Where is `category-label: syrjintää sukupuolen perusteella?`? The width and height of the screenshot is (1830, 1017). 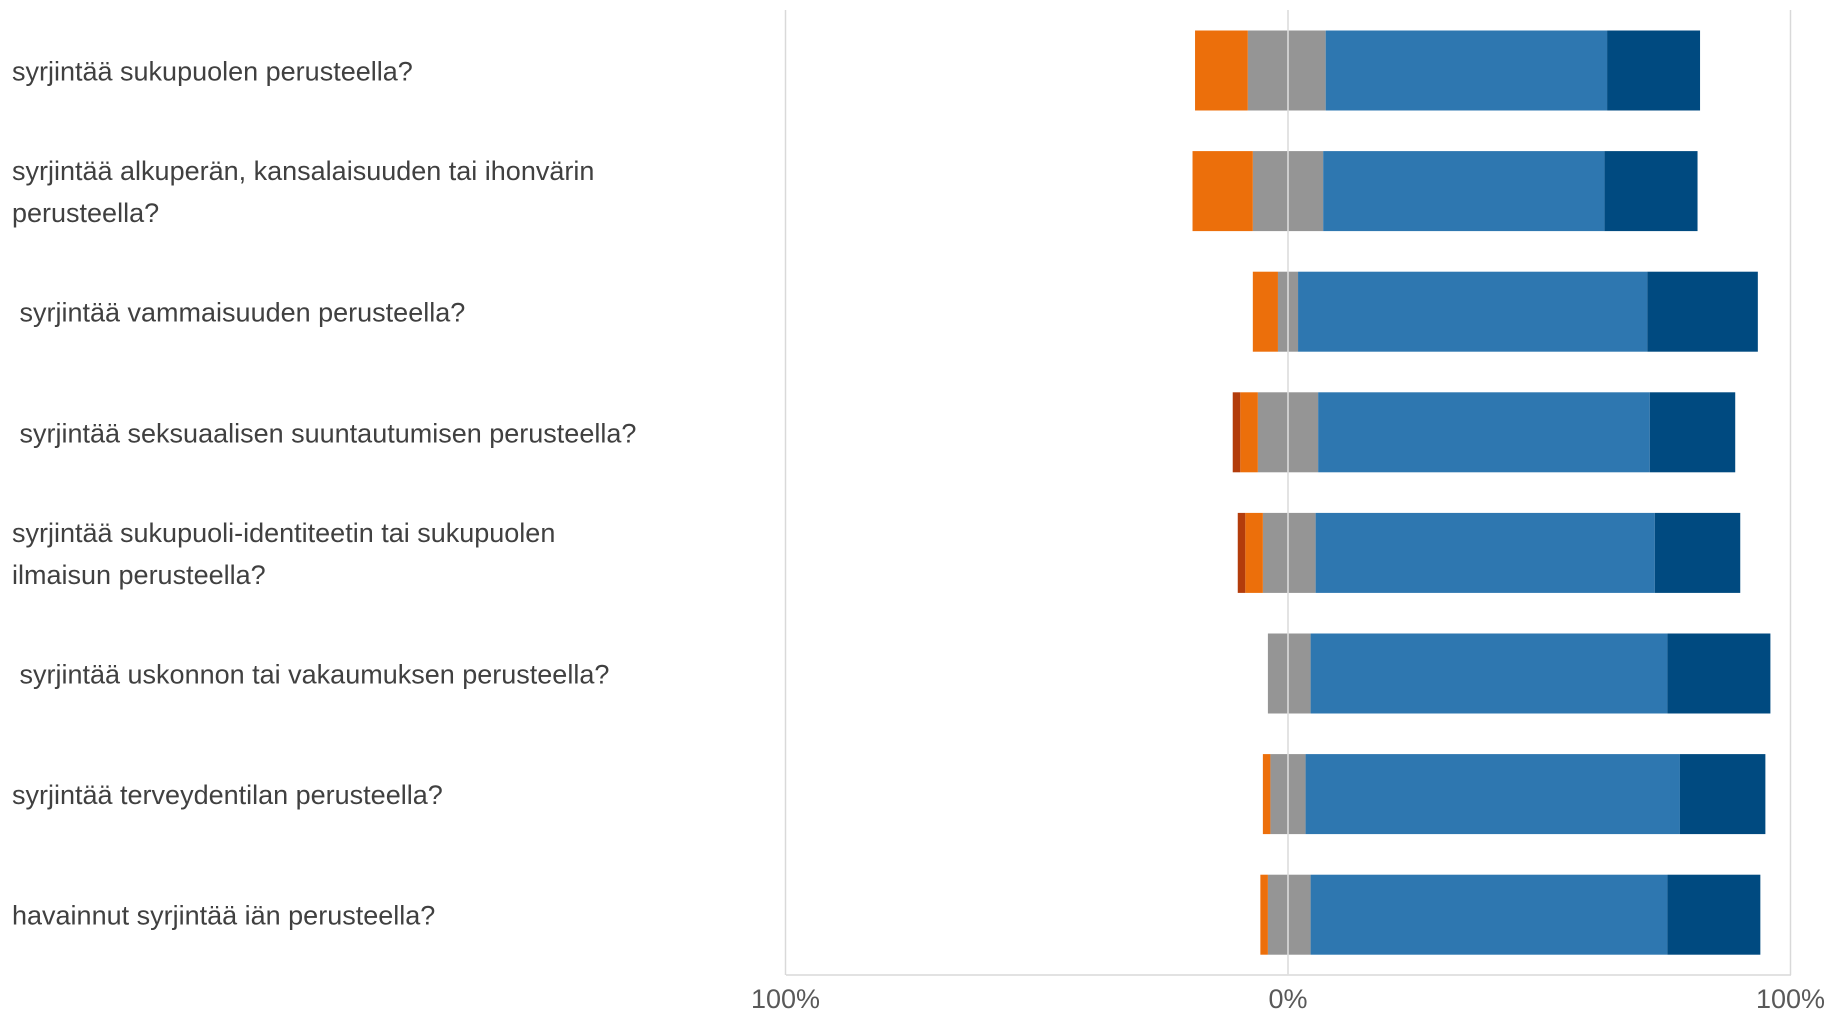
category-label: syrjintää sukupuolen perusteella? is located at coordinates (212, 72).